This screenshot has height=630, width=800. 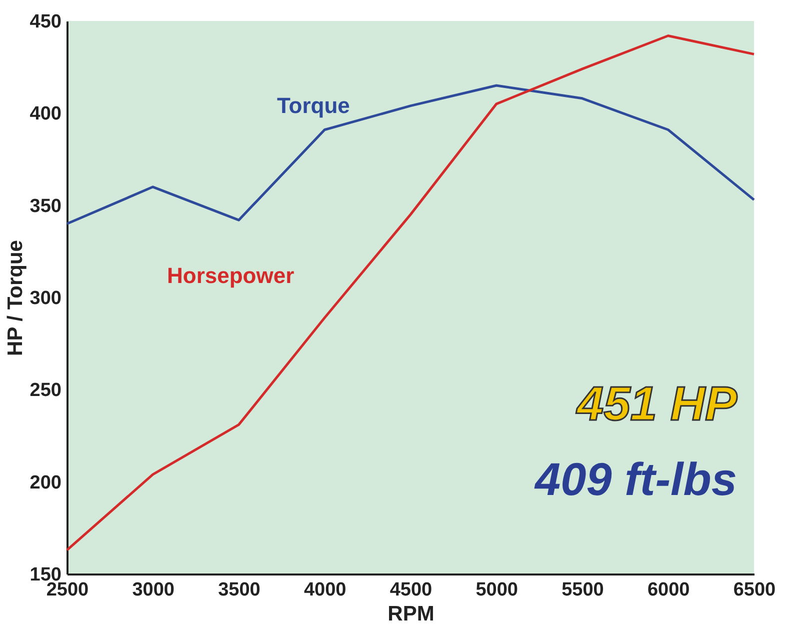 I want to click on y-tick-label: 200, so click(x=46, y=483).